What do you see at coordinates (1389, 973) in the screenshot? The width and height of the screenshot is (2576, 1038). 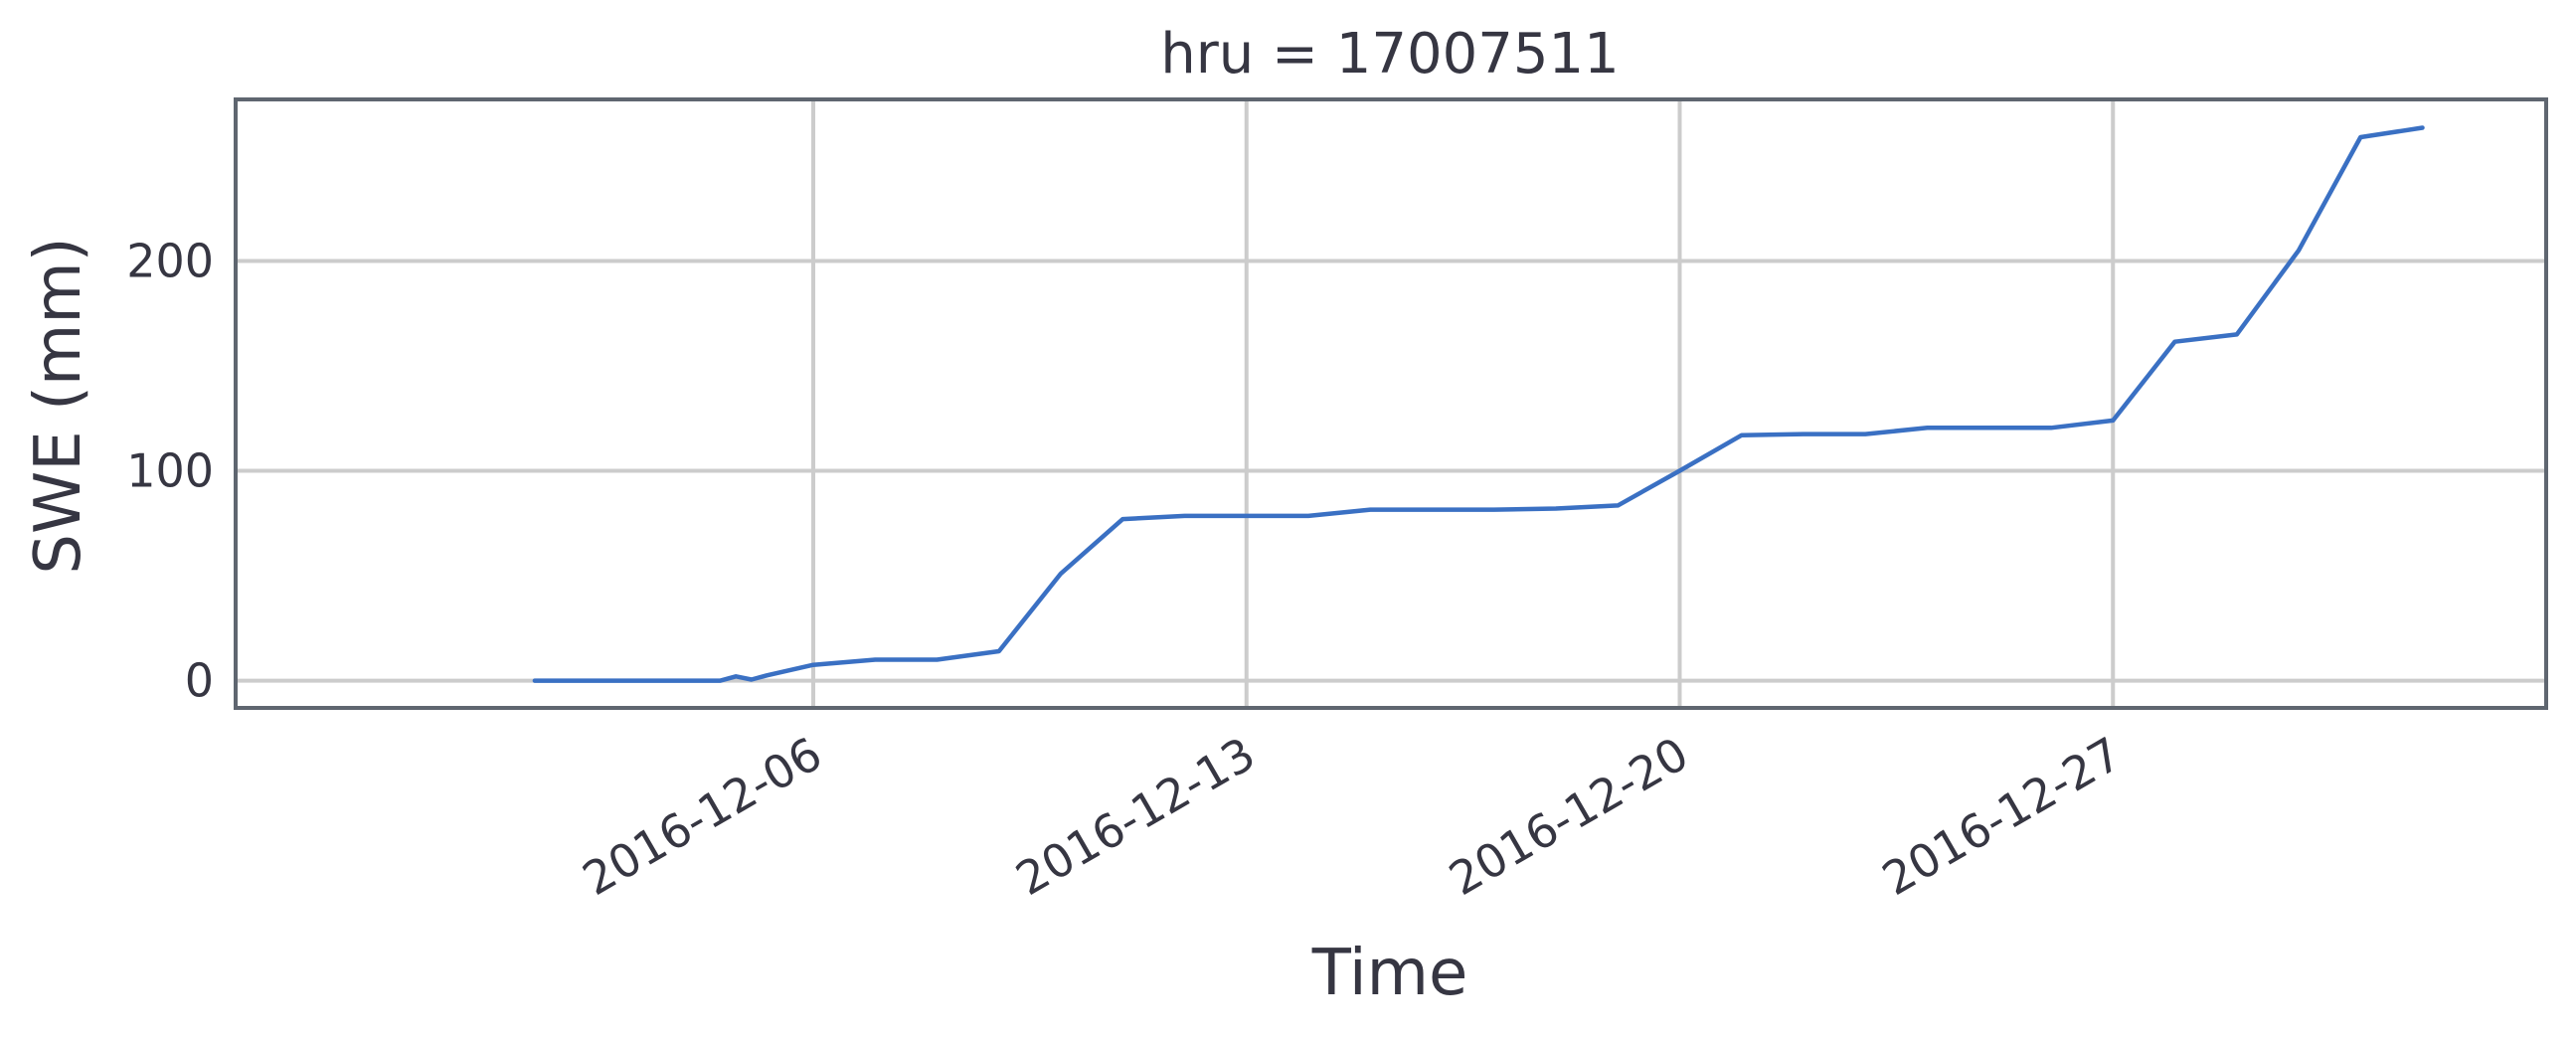 I see `x-axis-label: Time` at bounding box center [1389, 973].